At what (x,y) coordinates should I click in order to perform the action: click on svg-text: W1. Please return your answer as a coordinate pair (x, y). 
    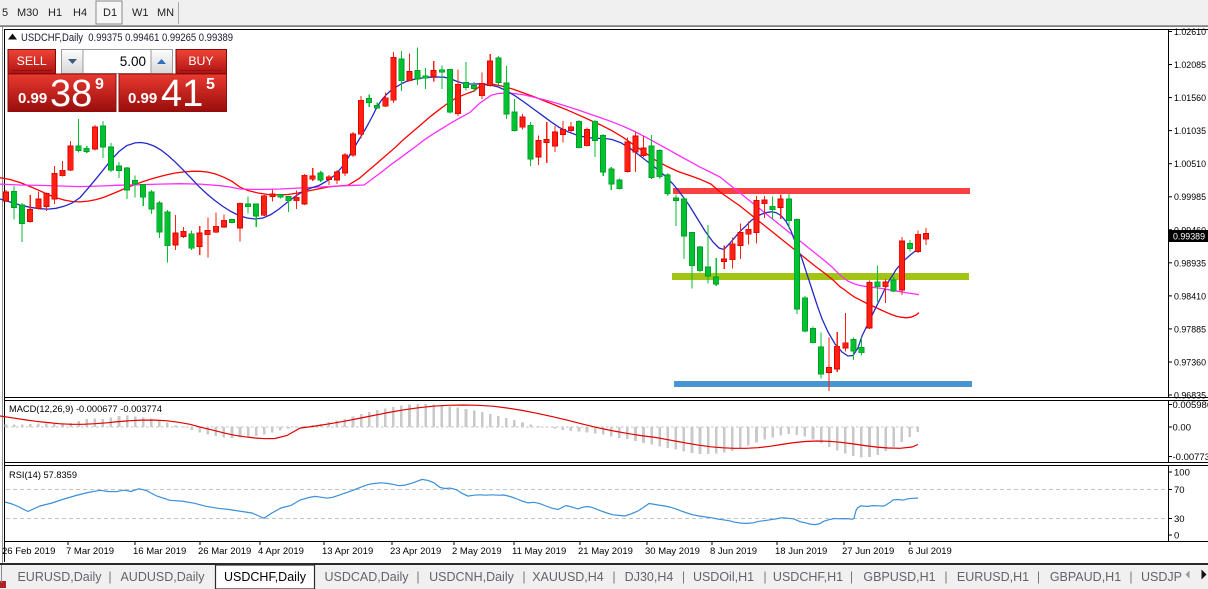
    Looking at the image, I should click on (140, 13).